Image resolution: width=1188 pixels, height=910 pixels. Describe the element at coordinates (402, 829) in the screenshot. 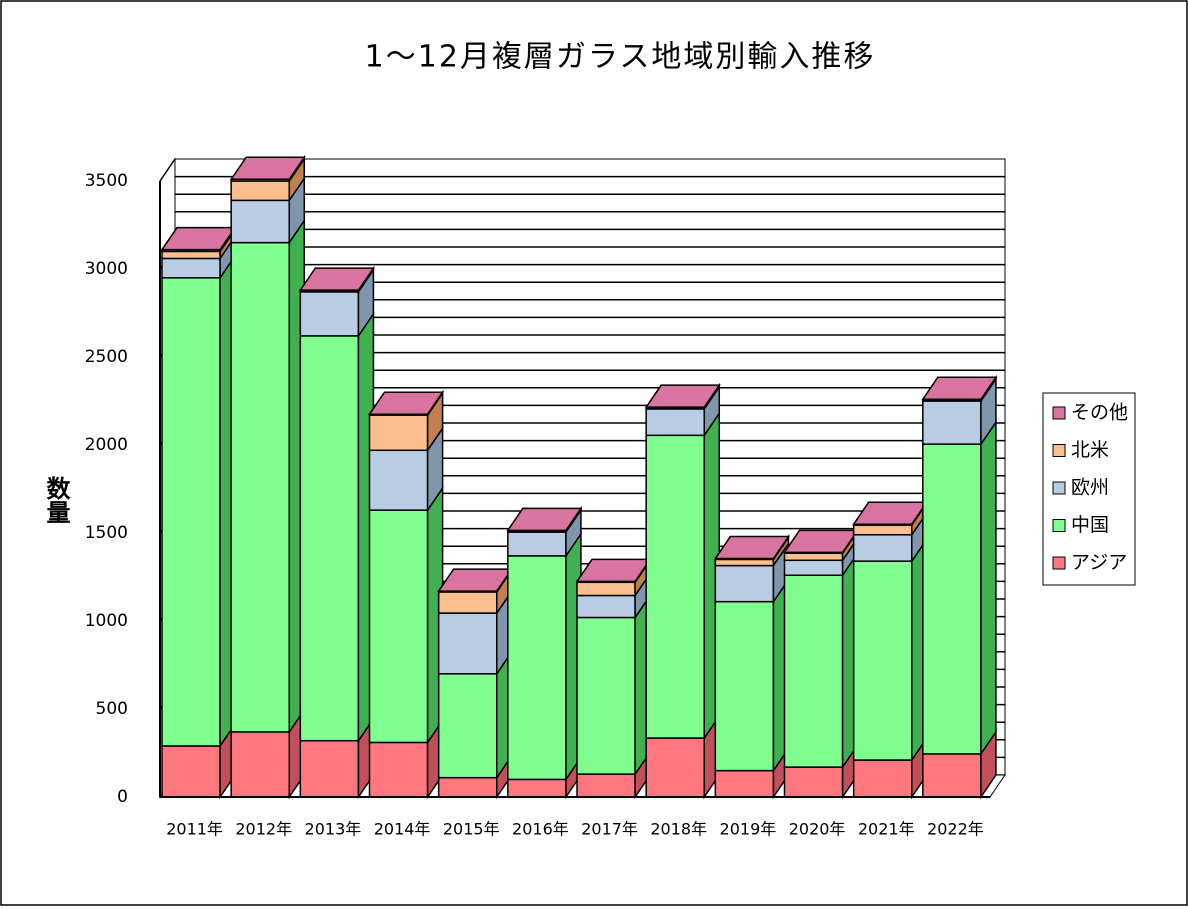

I see `x-tick-label: 2014年` at that location.